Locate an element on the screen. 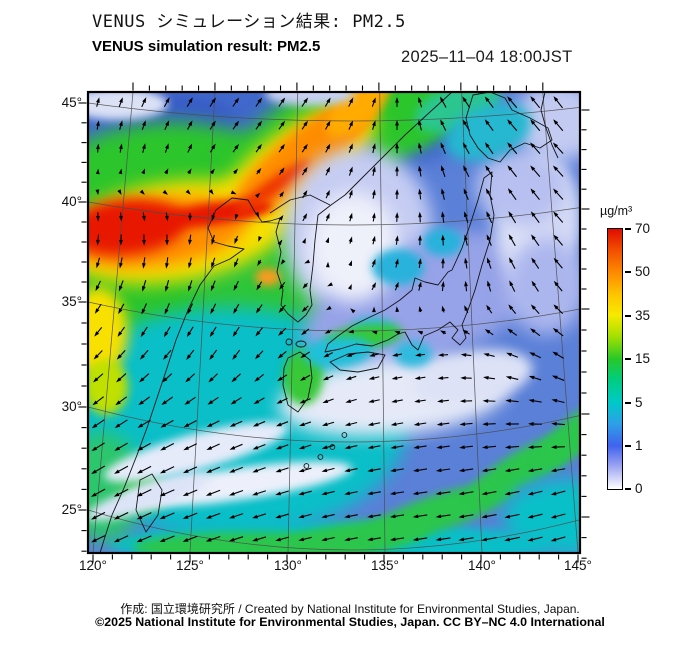  colorbar-unit-label: µg/m³ is located at coordinates (616, 211).